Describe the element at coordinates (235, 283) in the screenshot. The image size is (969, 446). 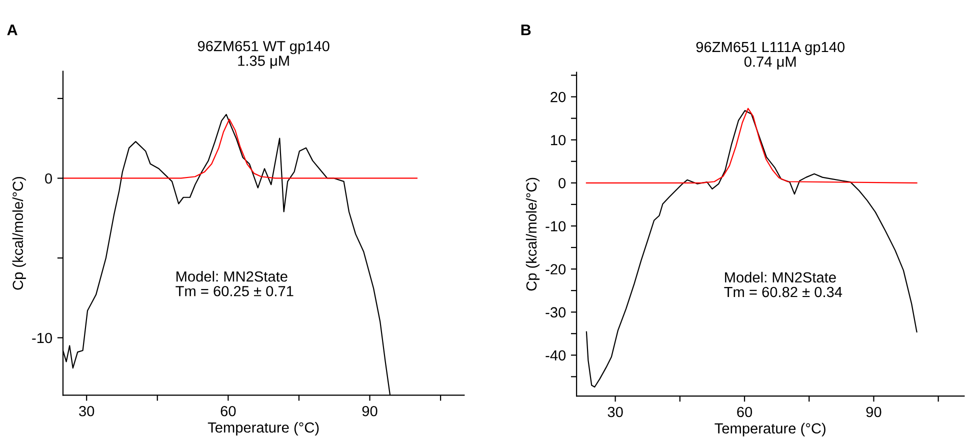
I see `annotation: Model: MN2State Tm = 60.25 ± 0.71` at that location.